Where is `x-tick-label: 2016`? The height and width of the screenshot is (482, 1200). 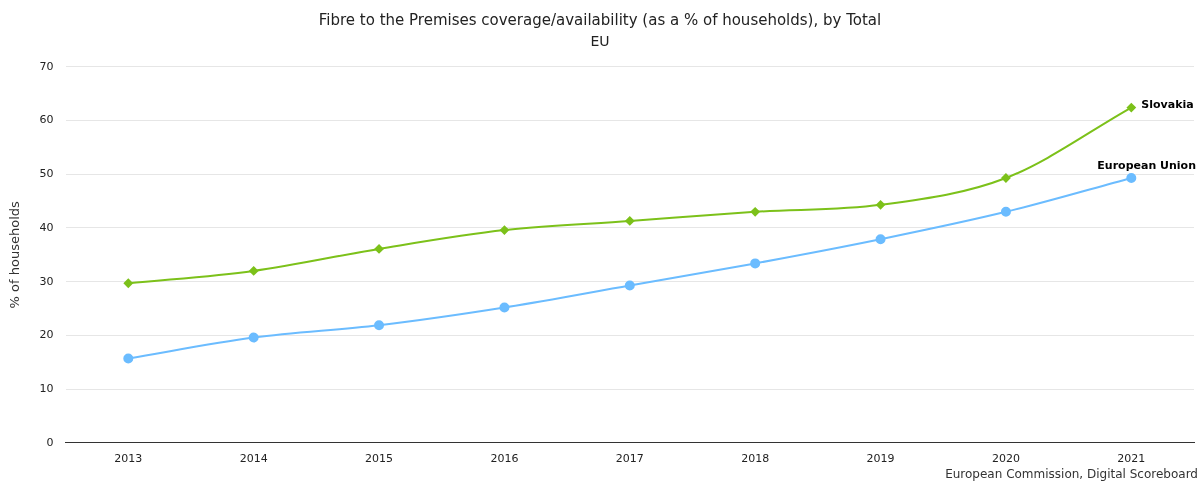
x-tick-label: 2016 is located at coordinates (504, 459).